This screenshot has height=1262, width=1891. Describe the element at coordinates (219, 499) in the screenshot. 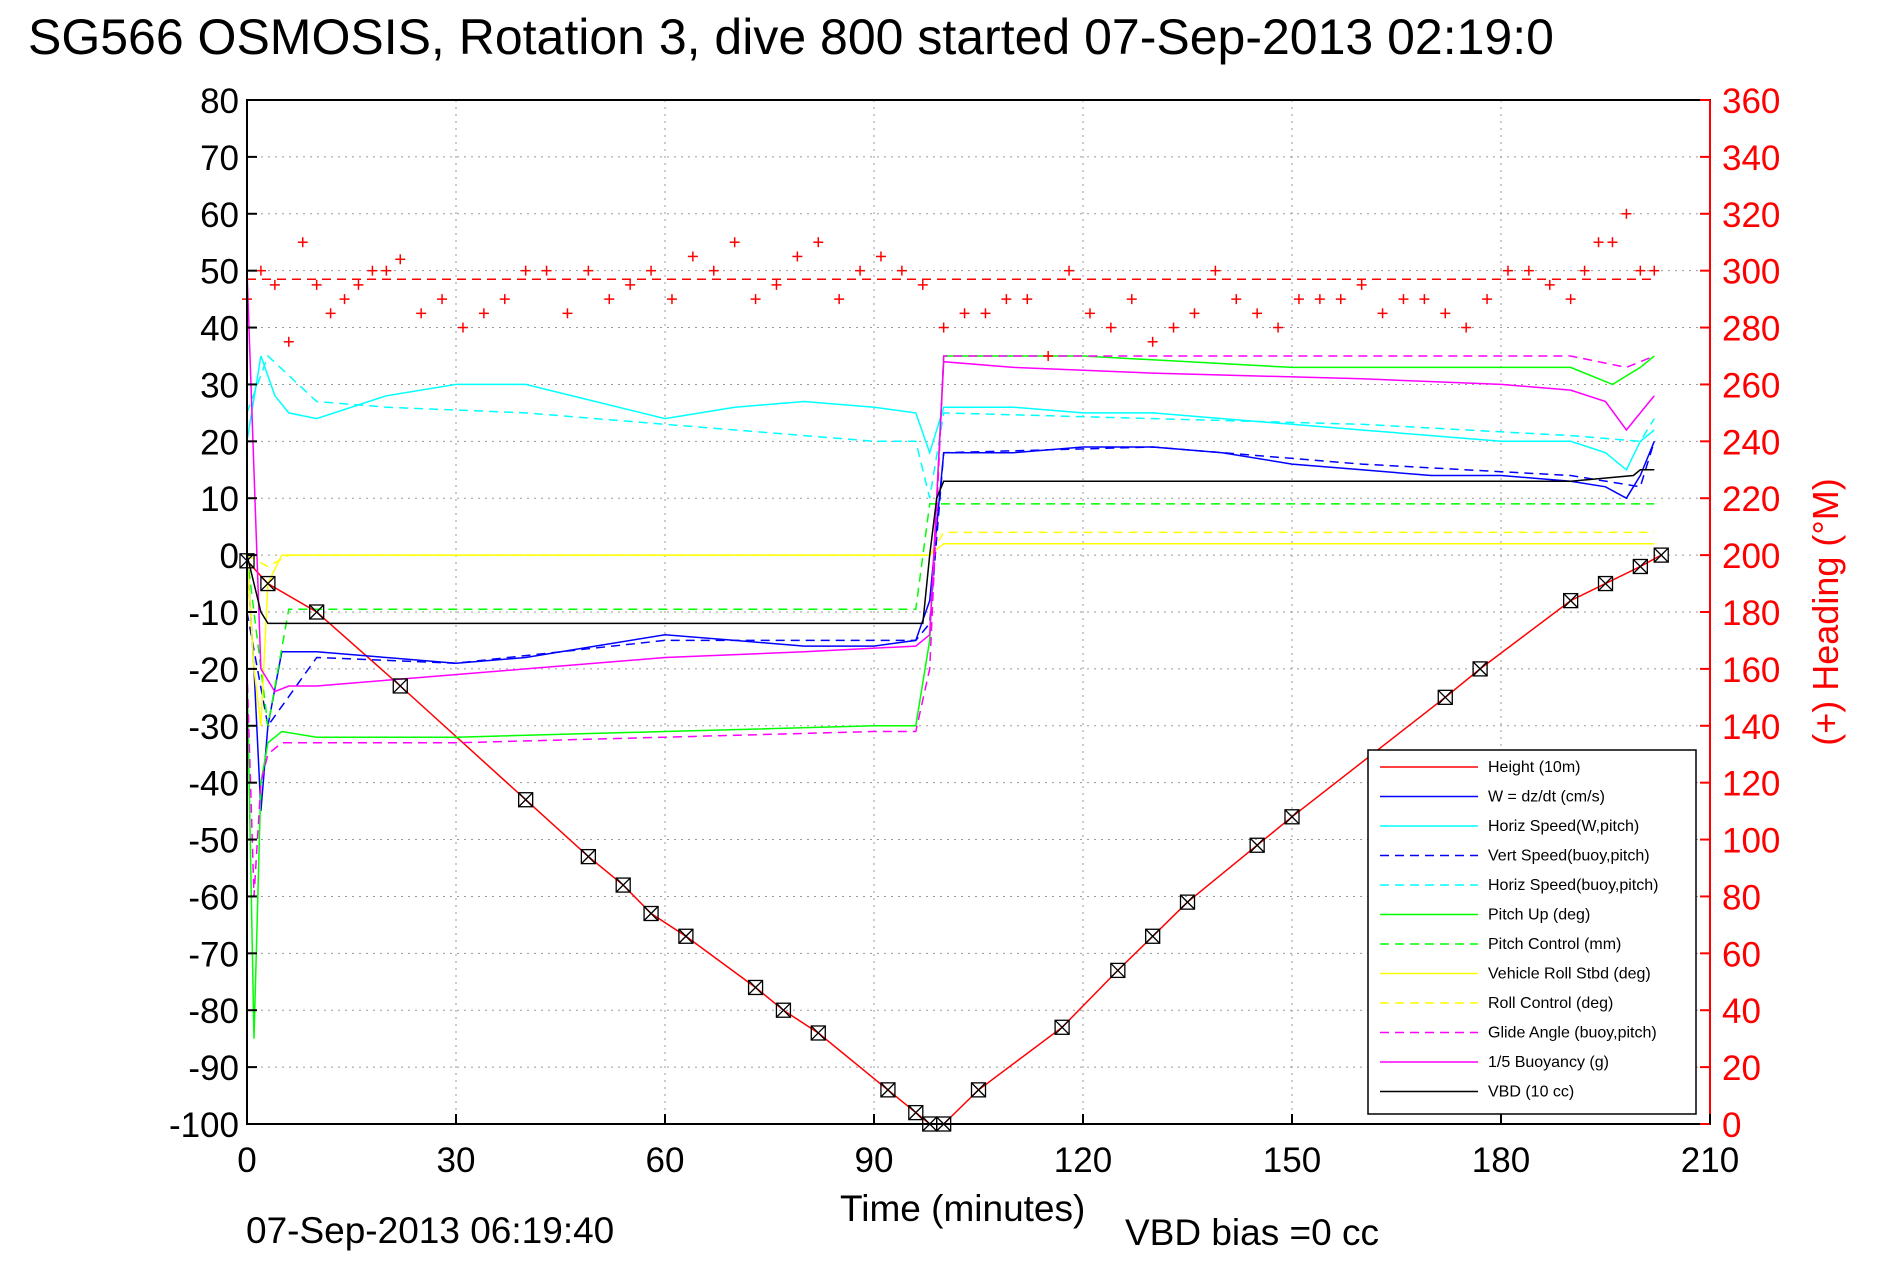

I see `left-tick-label: 10` at that location.